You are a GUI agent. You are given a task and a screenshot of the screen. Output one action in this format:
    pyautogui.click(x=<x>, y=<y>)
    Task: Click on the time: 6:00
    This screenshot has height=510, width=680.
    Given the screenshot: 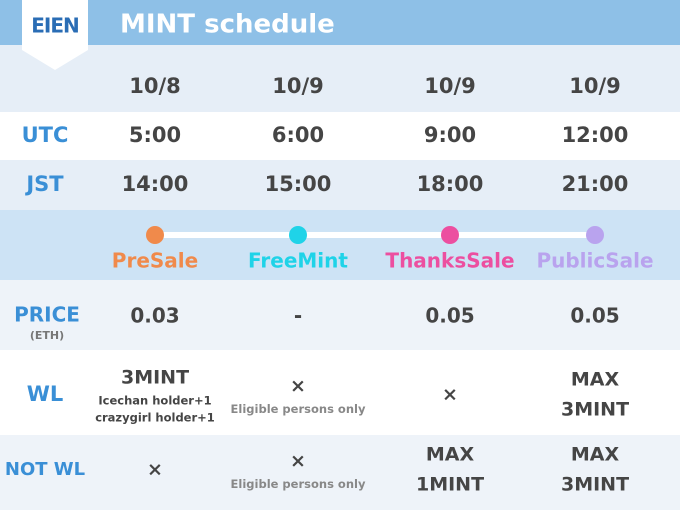 What is the action you would take?
    pyautogui.click(x=298, y=135)
    